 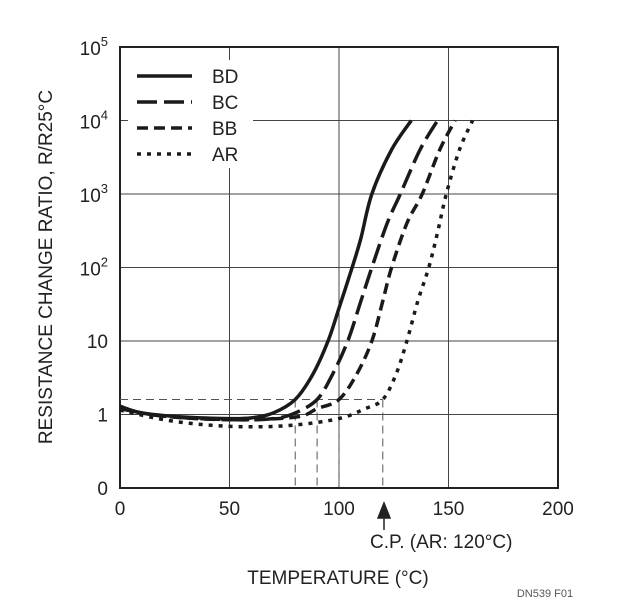 I want to click on x-tick-label: 150, so click(x=449, y=509).